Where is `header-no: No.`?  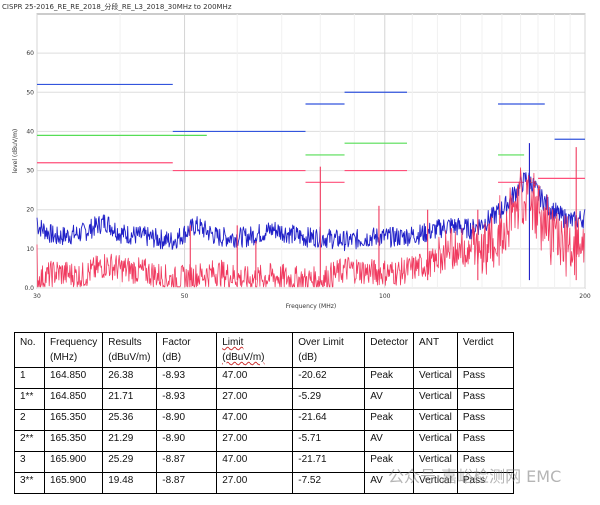 header-no: No. is located at coordinates (29, 350).